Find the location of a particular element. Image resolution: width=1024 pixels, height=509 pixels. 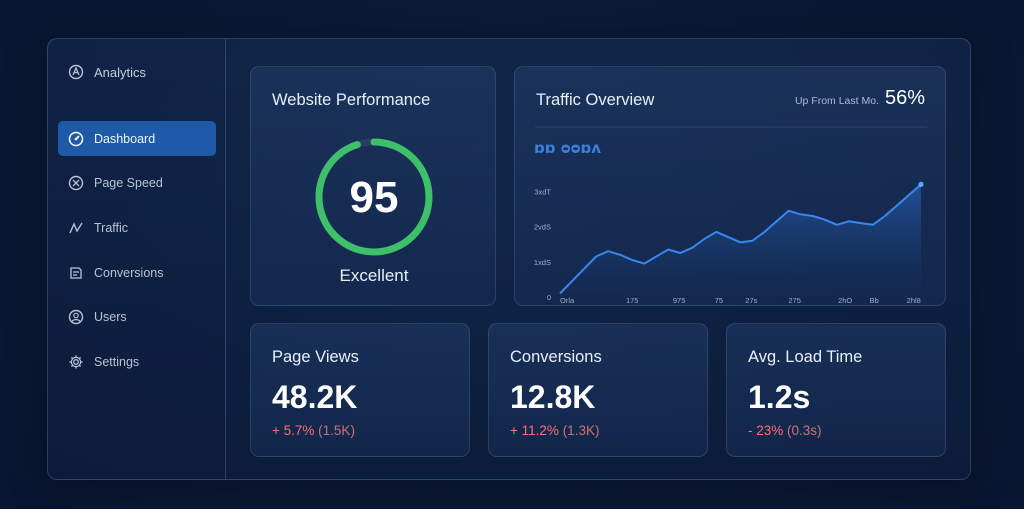

growth-label: Up From Last Mo. is located at coordinates (836, 101).